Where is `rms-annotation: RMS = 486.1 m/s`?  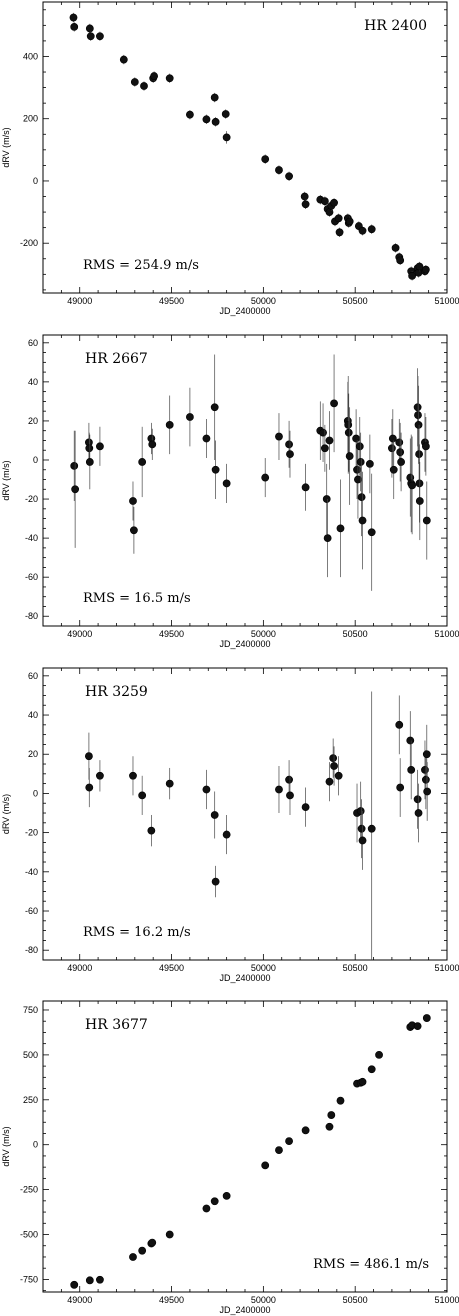
rms-annotation: RMS = 486.1 m/s is located at coordinates (371, 1264).